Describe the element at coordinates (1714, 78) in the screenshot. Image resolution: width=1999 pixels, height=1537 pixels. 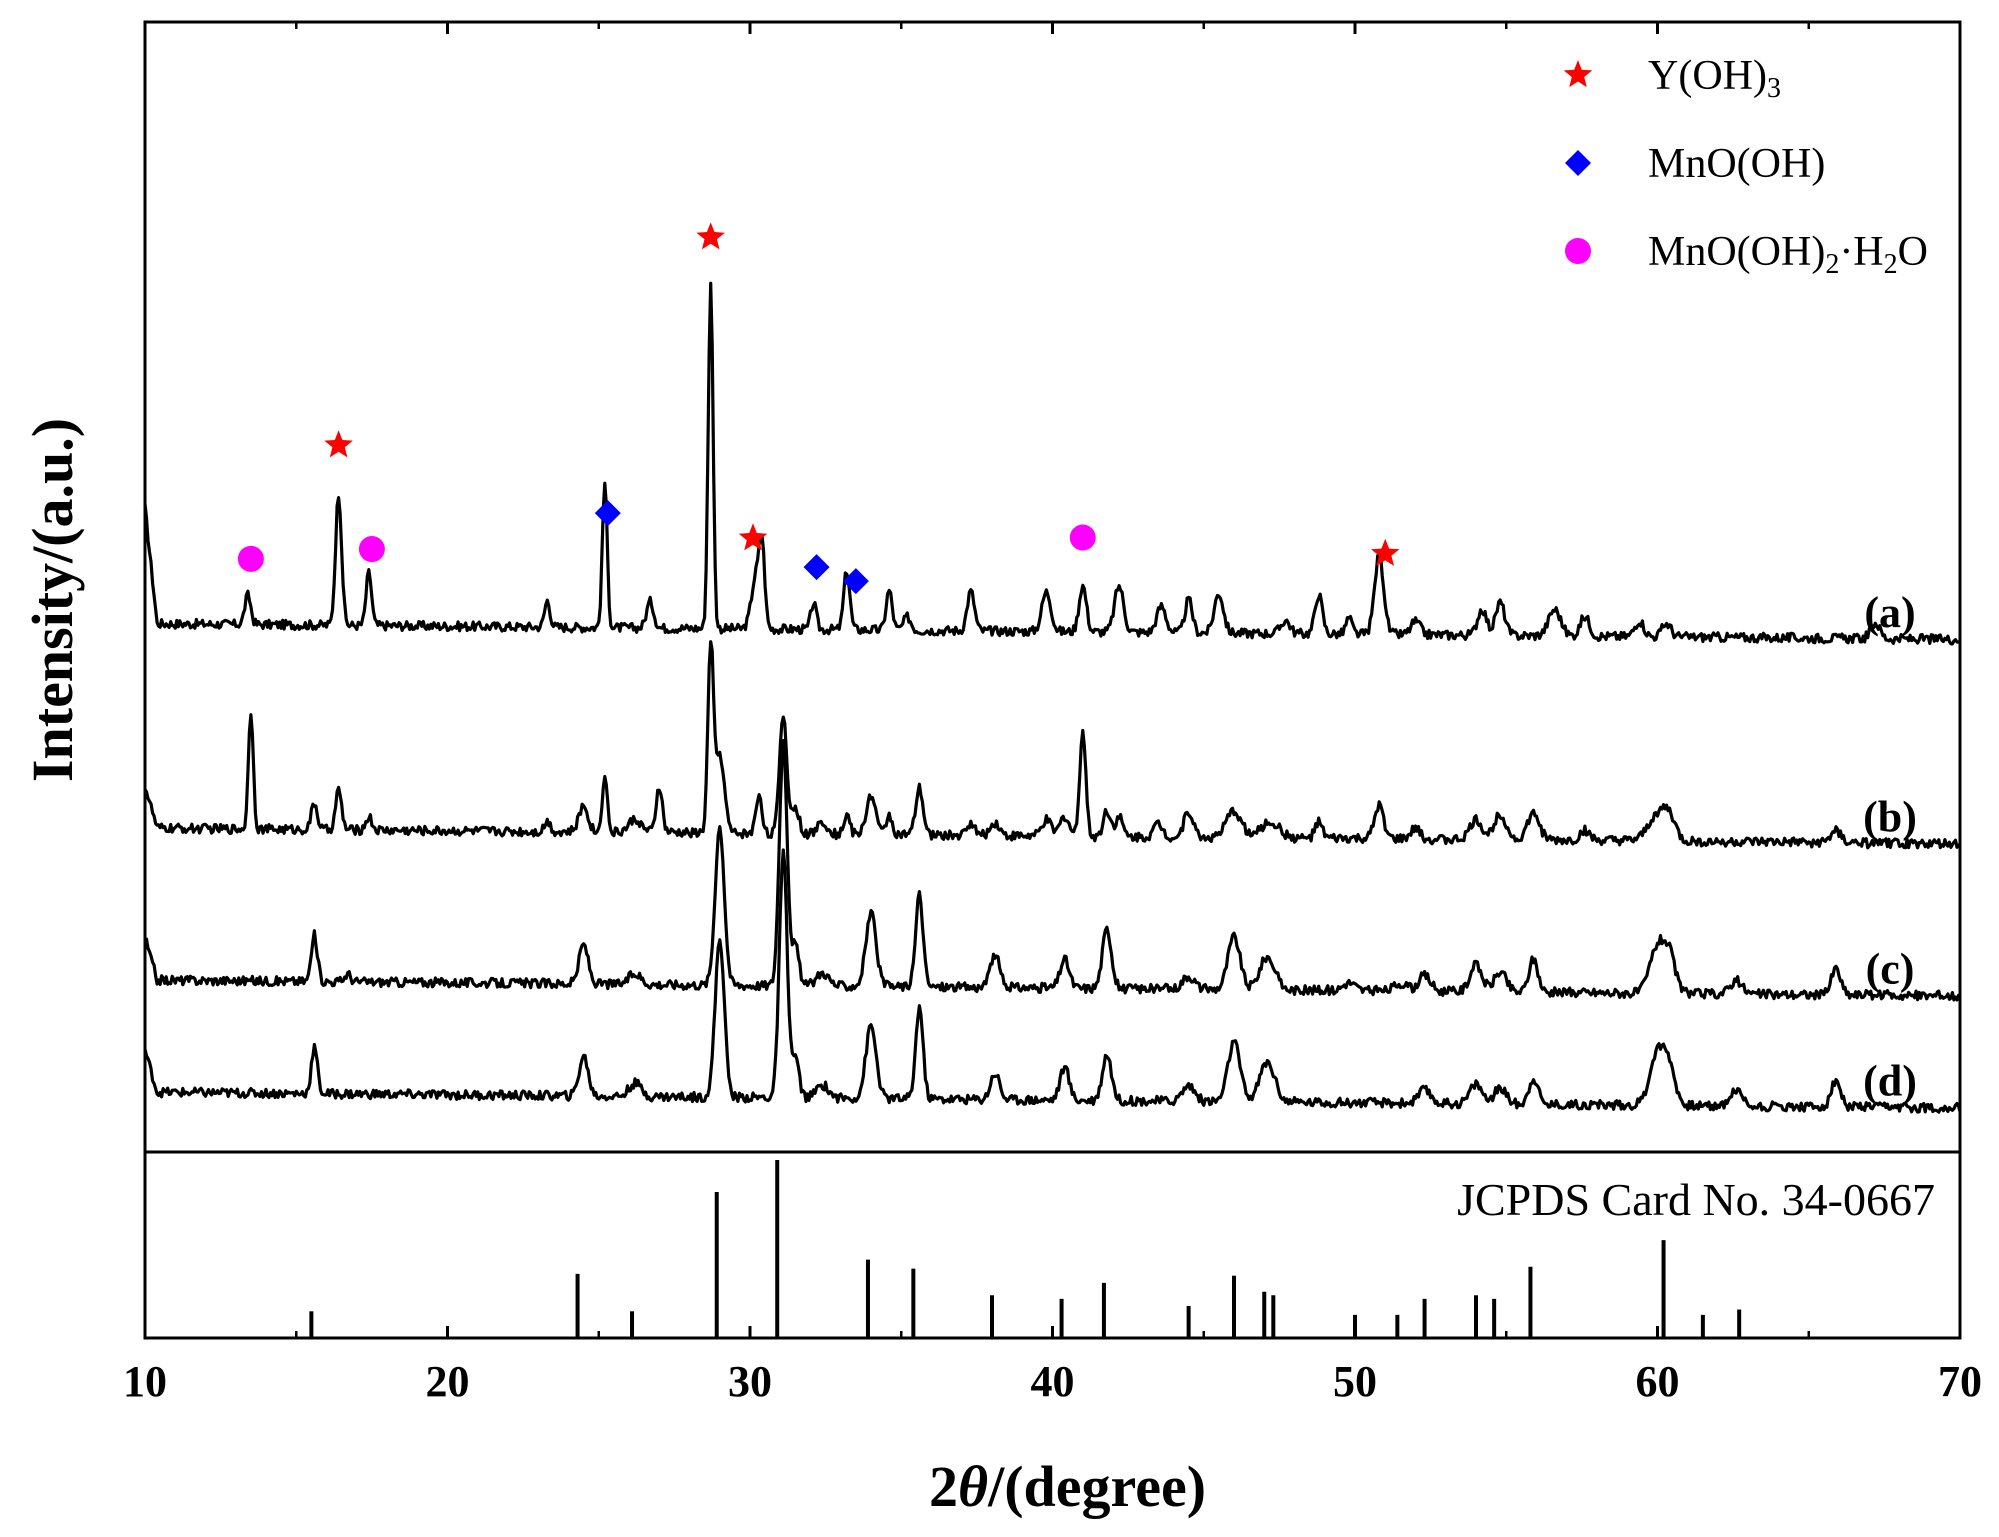
I see `legend-entry-0: Y(OH)3` at that location.